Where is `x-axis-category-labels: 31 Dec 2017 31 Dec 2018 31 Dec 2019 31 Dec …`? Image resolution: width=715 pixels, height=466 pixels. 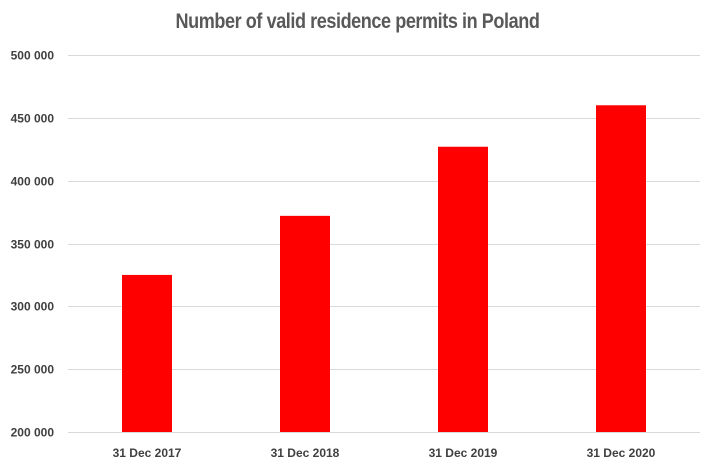 x-axis-category-labels: 31 Dec 2017 31 Dec 2018 31 Dec 2019 31 Dec … is located at coordinates (384, 453).